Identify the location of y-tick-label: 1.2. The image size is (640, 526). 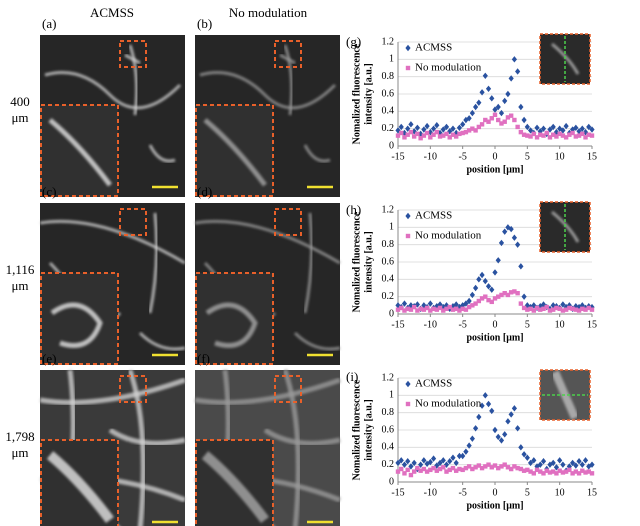
(388, 377).